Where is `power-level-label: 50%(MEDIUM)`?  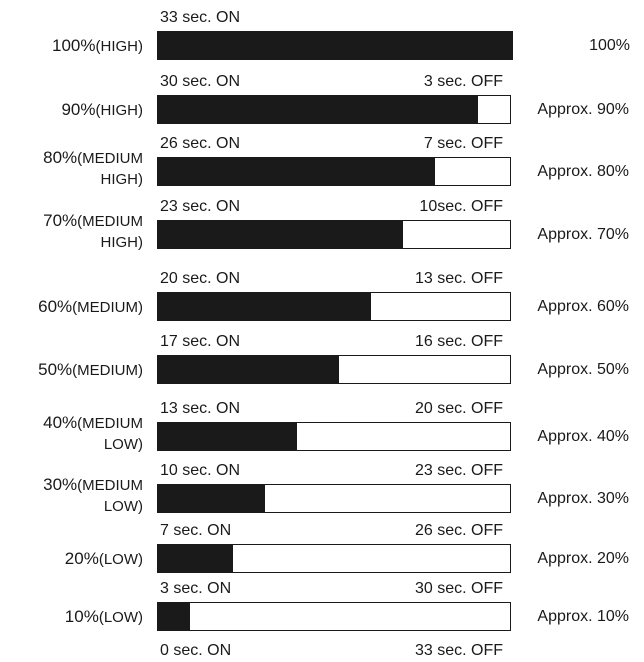
power-level-label: 50%(MEDIUM) is located at coordinates (71, 370).